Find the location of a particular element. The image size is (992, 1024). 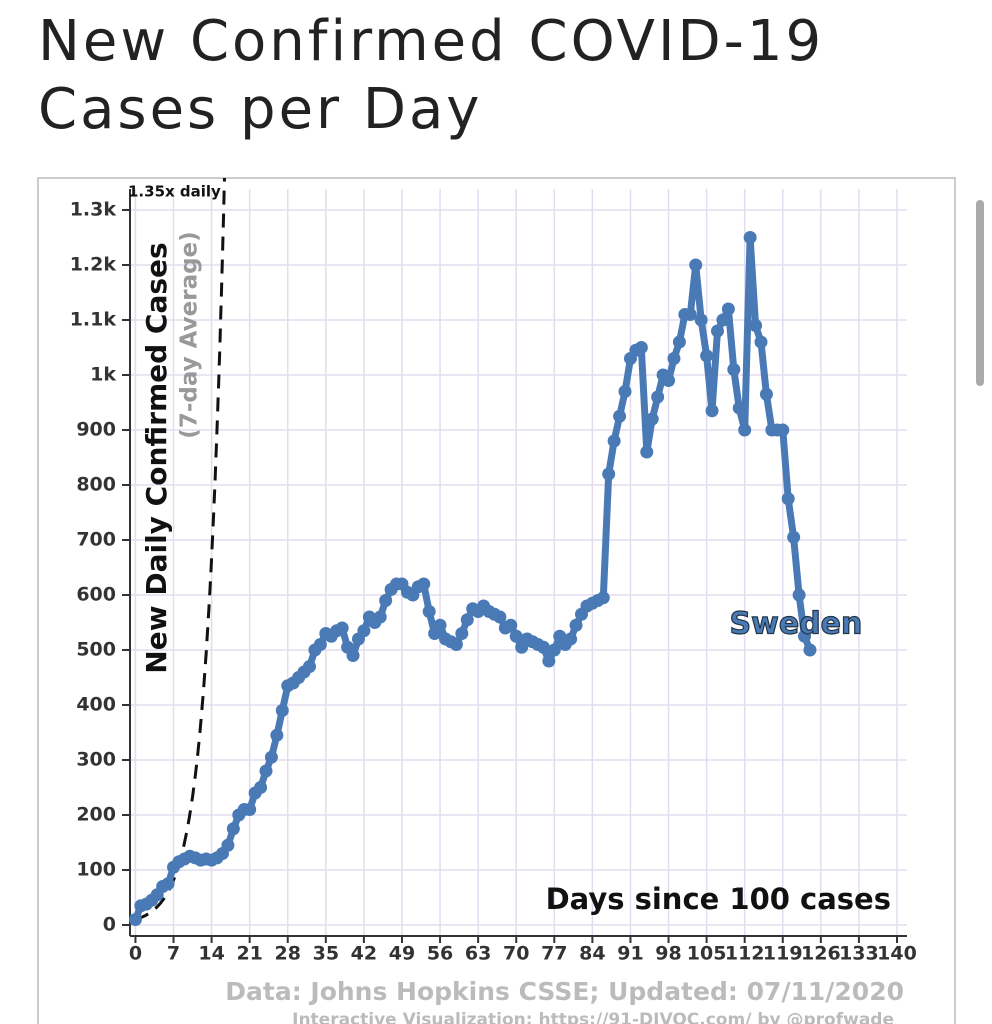

x-tick-label: 119 is located at coordinates (783, 954).